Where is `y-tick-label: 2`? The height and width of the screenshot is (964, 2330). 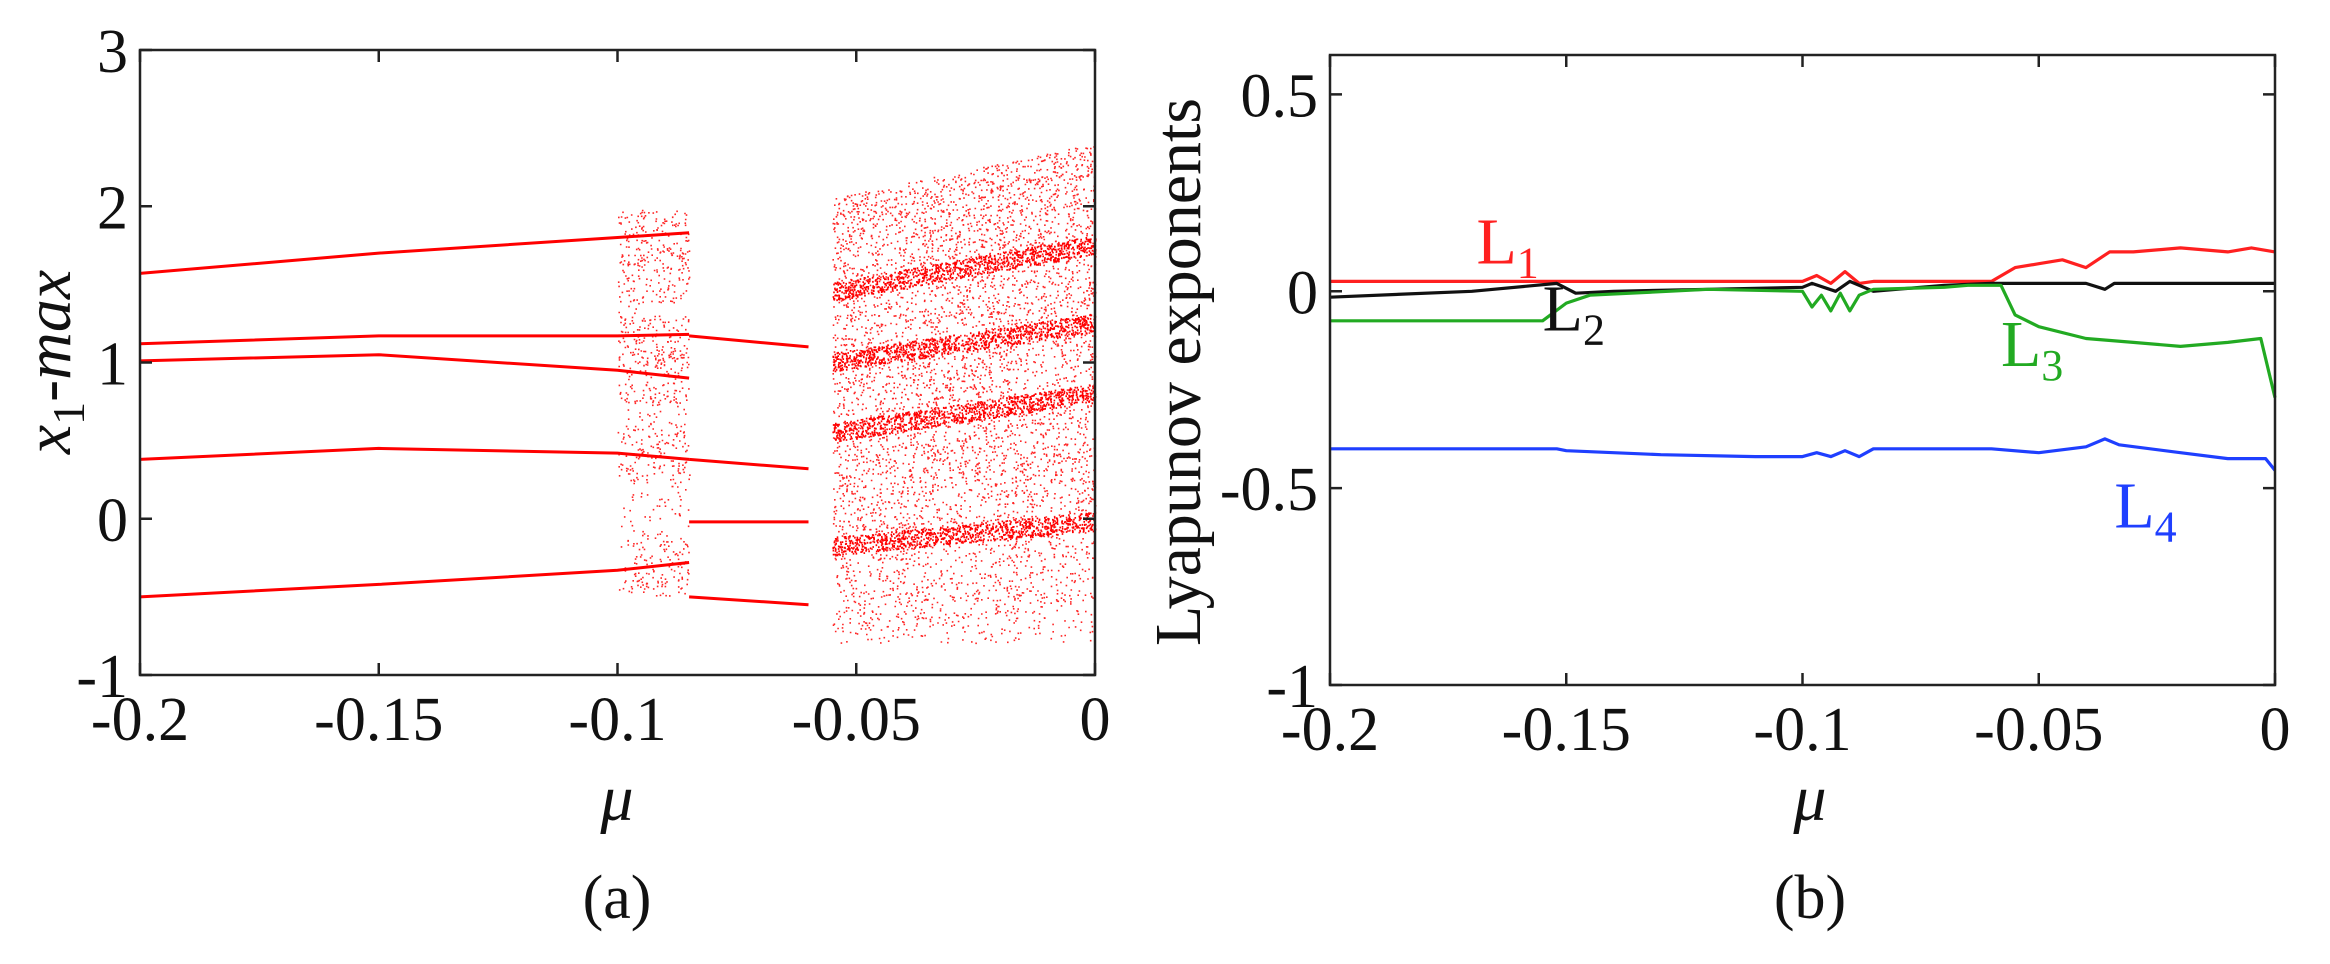
y-tick-label: 2 is located at coordinates (112, 208).